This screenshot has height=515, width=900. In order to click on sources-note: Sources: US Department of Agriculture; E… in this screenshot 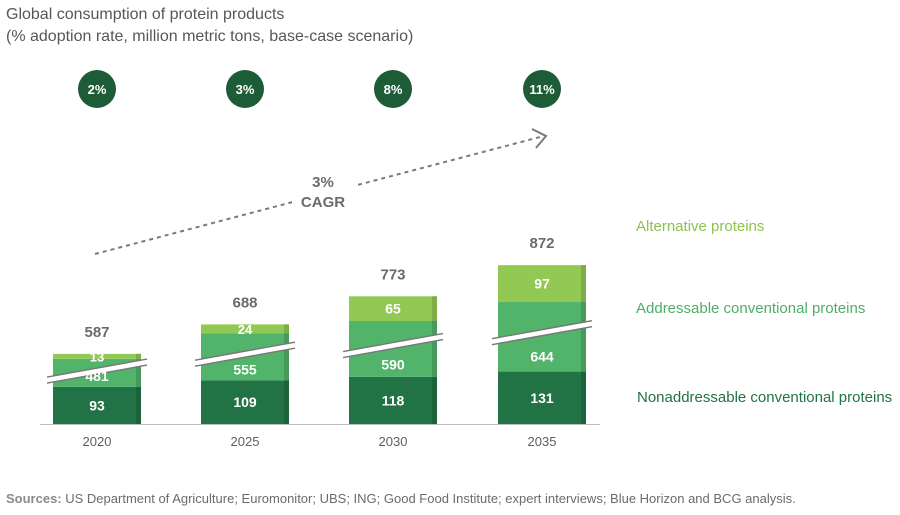, I will do `click(401, 498)`.